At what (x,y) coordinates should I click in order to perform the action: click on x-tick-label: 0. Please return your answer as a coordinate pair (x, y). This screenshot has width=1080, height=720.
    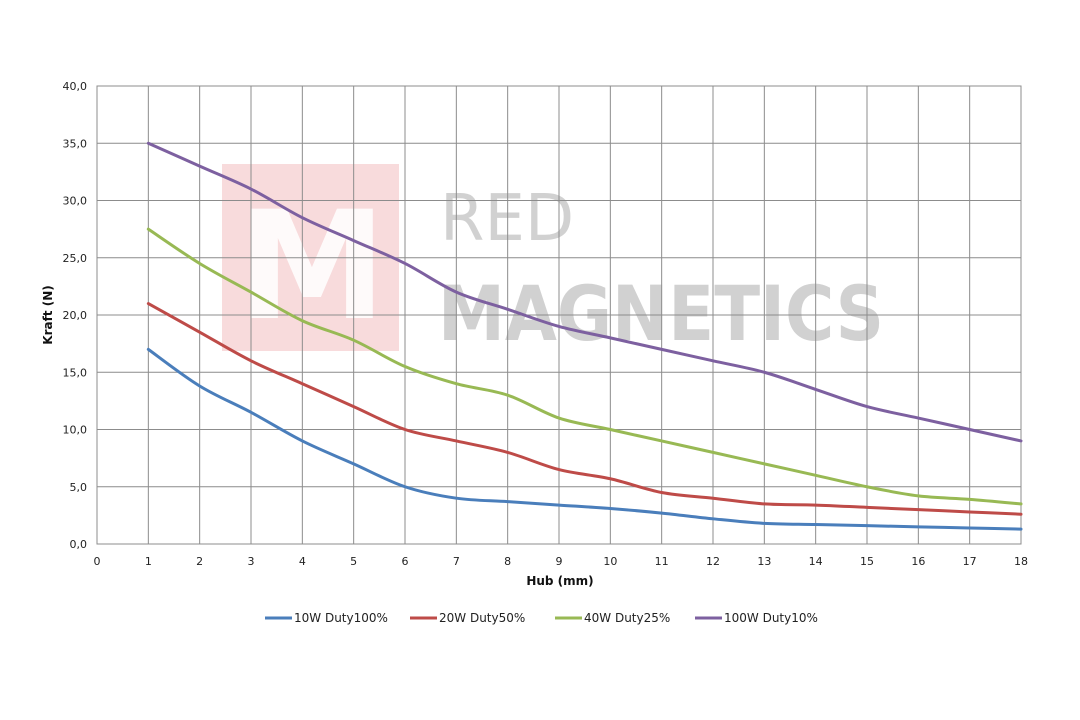
    Looking at the image, I should click on (97, 561).